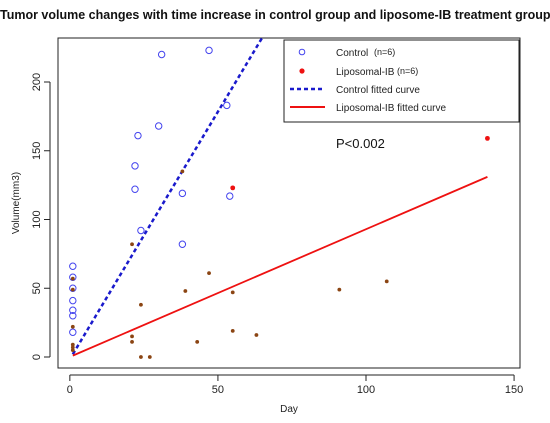 This screenshot has width=550, height=423. What do you see at coordinates (37, 288) in the screenshot?
I see `y-tick-label: 50` at bounding box center [37, 288].